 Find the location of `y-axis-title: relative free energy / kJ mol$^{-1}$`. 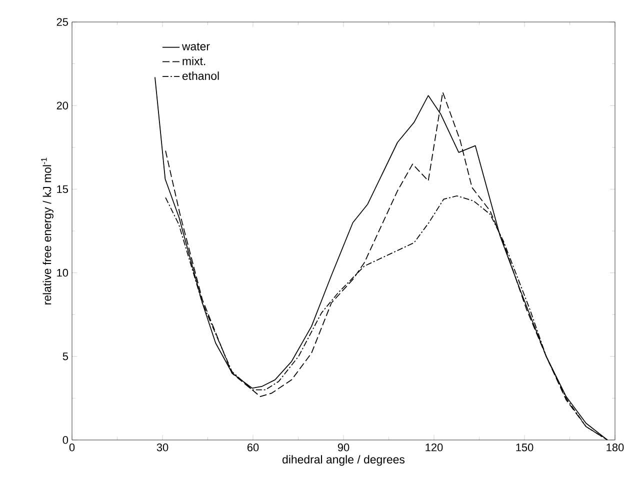

y-axis-title: relative free energy / kJ mol$^{-1}$ is located at coordinates (47, 231).